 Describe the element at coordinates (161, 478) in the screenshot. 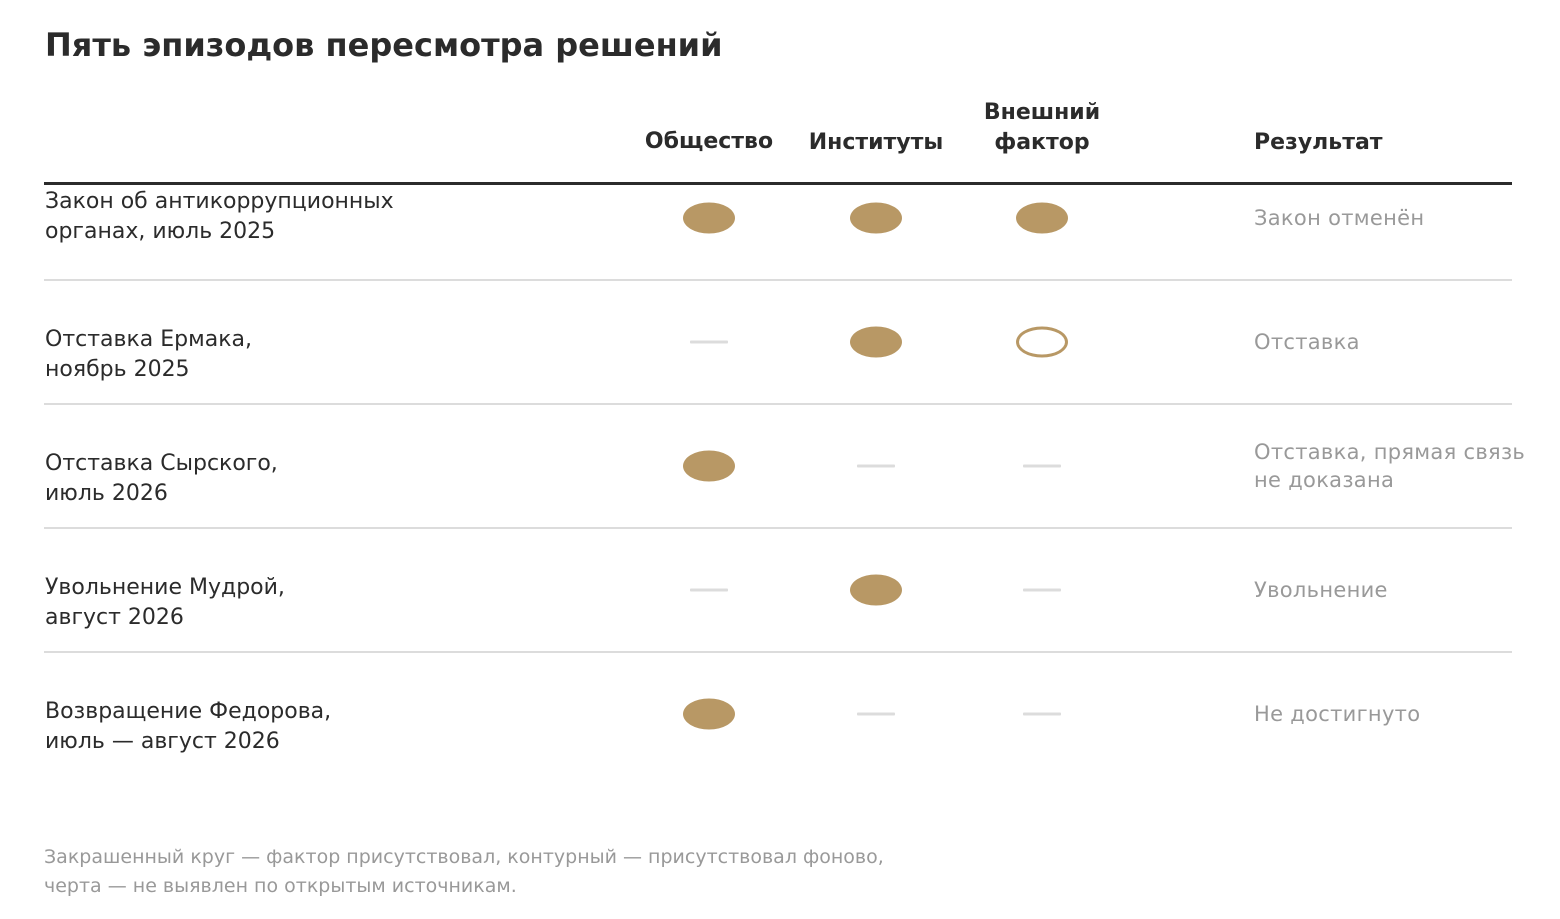

I see `episode-label: Отставка Сырского, июль 2026` at that location.